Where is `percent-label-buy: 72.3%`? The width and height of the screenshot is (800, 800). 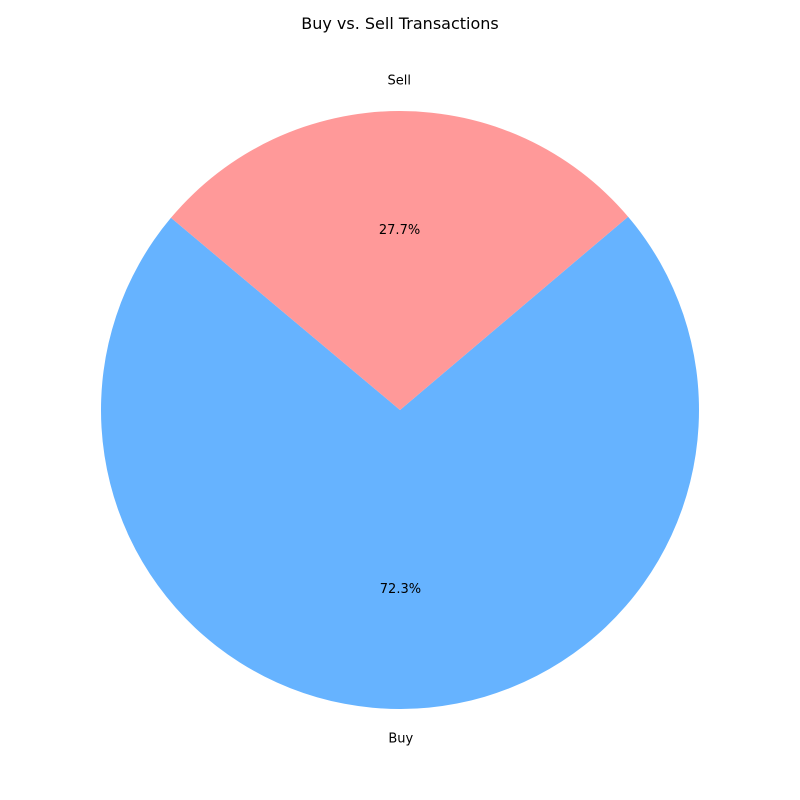
percent-label-buy: 72.3% is located at coordinates (400, 589).